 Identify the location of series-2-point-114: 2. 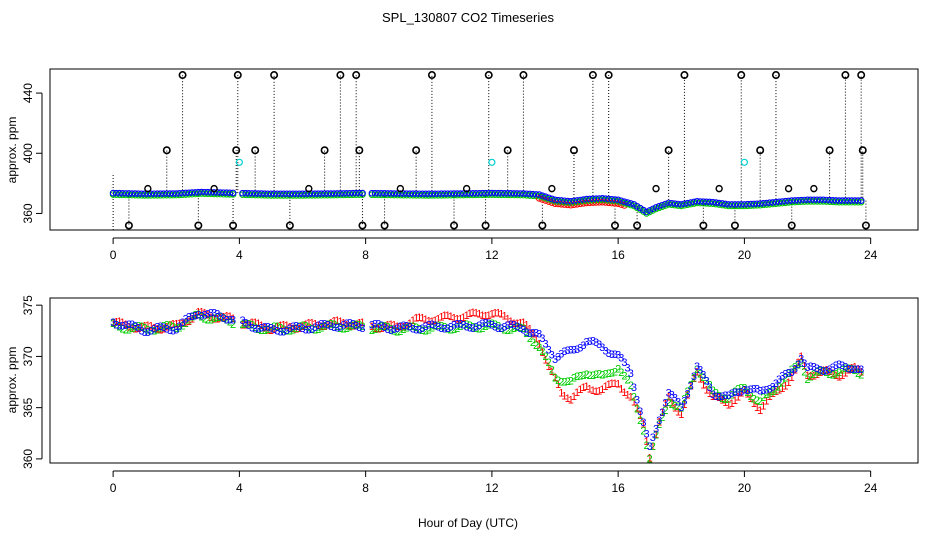
(486, 327).